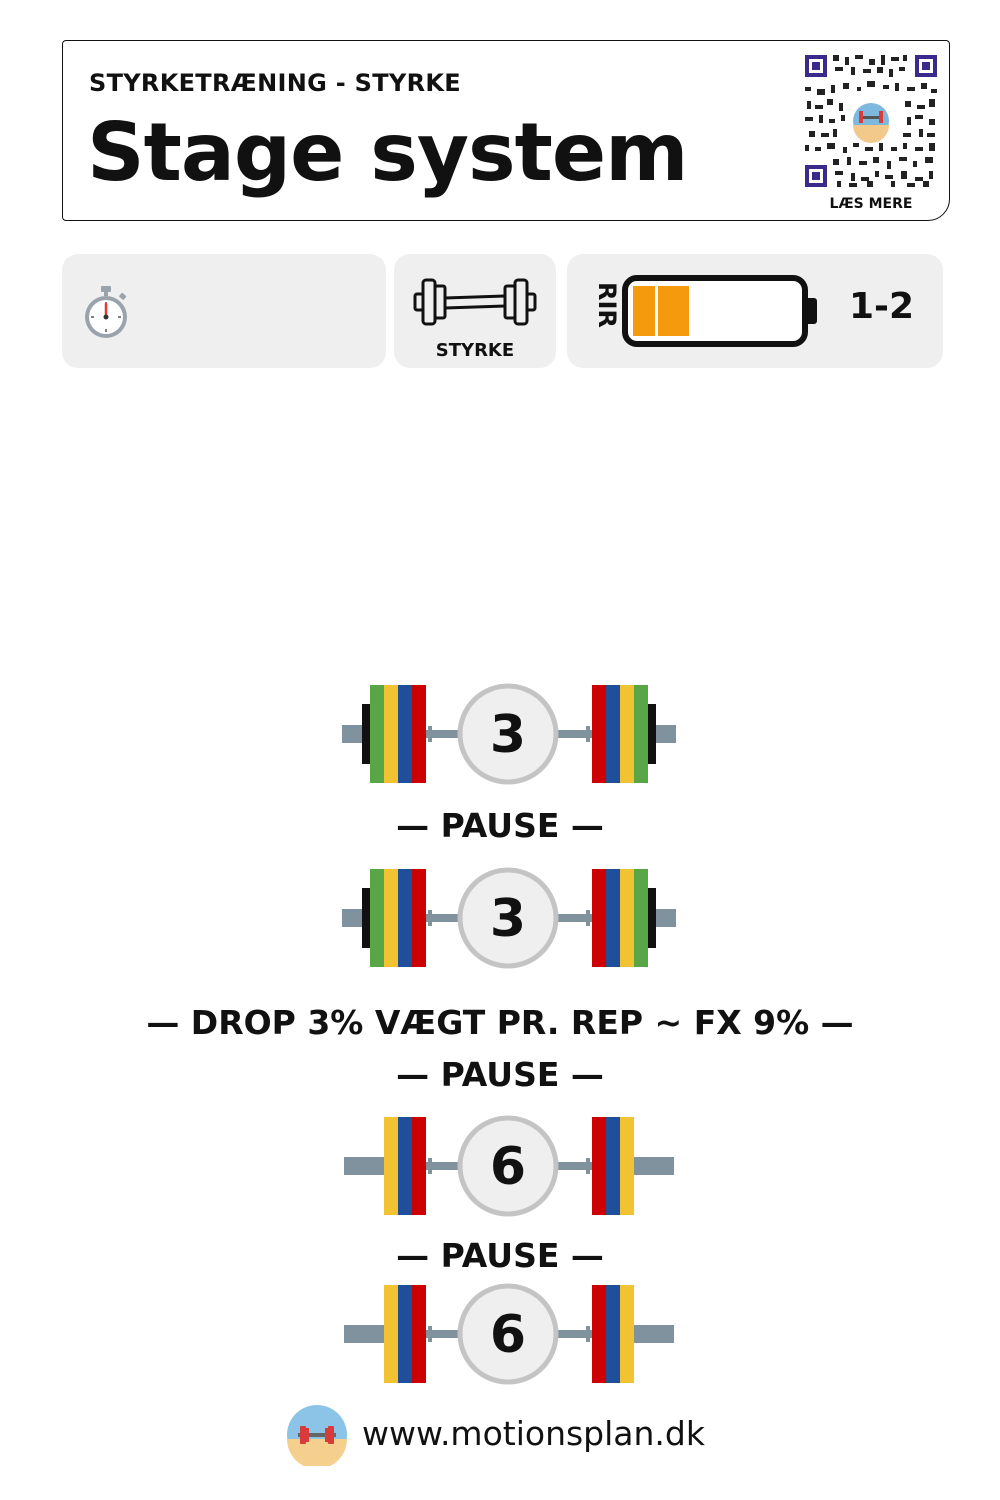  Describe the element at coordinates (500, 1022) in the screenshot. I see `drop-instruction: — DROP 3% VÆGT PR. REP ~ FX 9% —` at that location.